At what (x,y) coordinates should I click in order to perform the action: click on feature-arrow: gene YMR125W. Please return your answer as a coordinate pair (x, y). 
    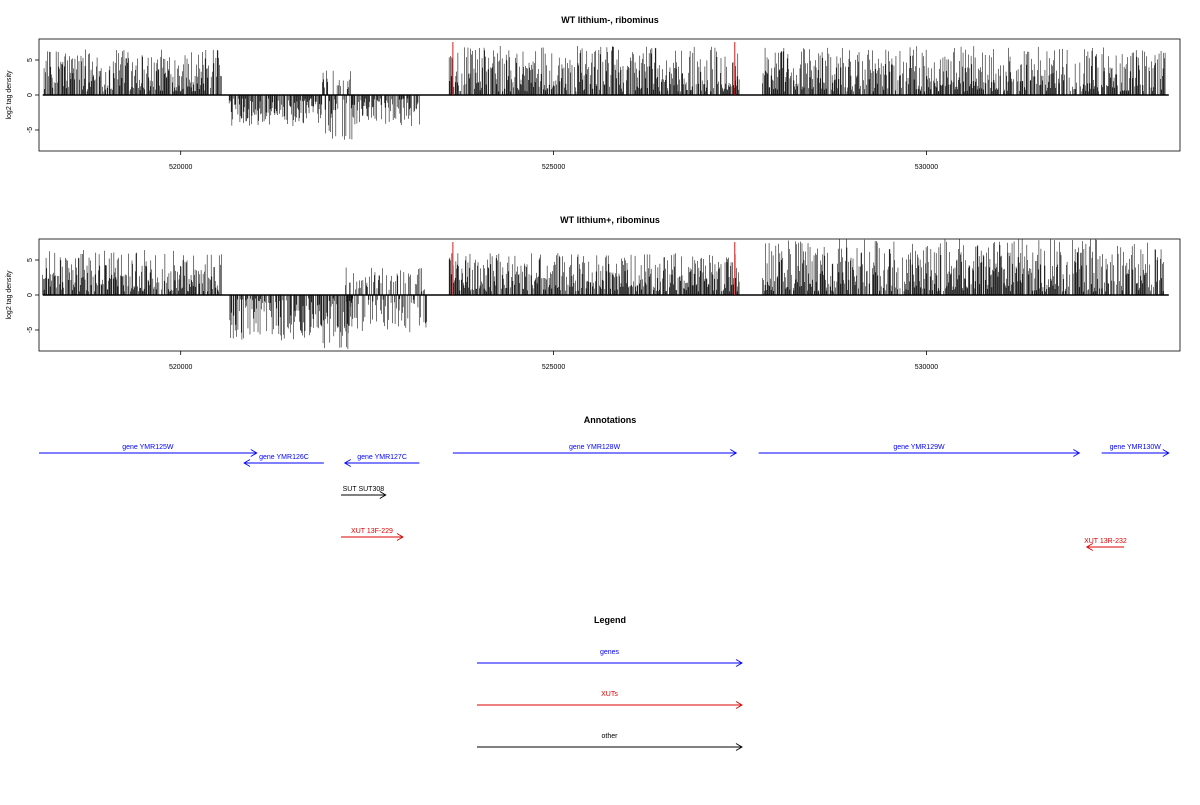
    Looking at the image, I should click on (148, 450).